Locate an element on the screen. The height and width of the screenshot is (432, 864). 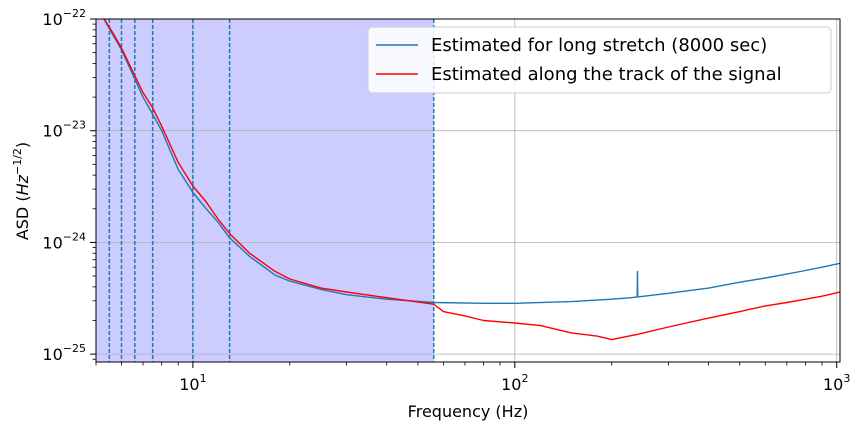
y-axis-label-unit: Hz is located at coordinates (22, 184).